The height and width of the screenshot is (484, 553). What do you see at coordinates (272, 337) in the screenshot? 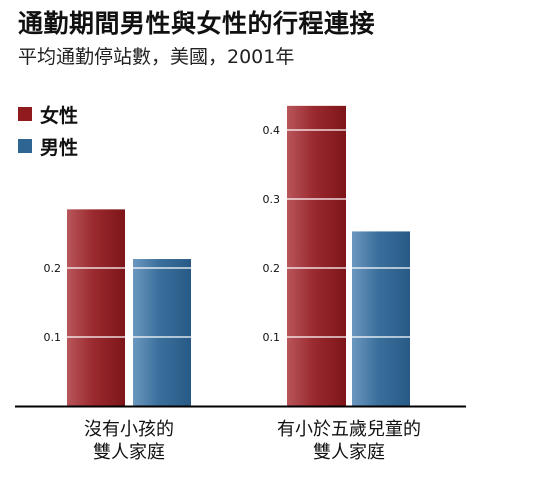
I see `tick-label-2-0.1: 0.1` at bounding box center [272, 337].